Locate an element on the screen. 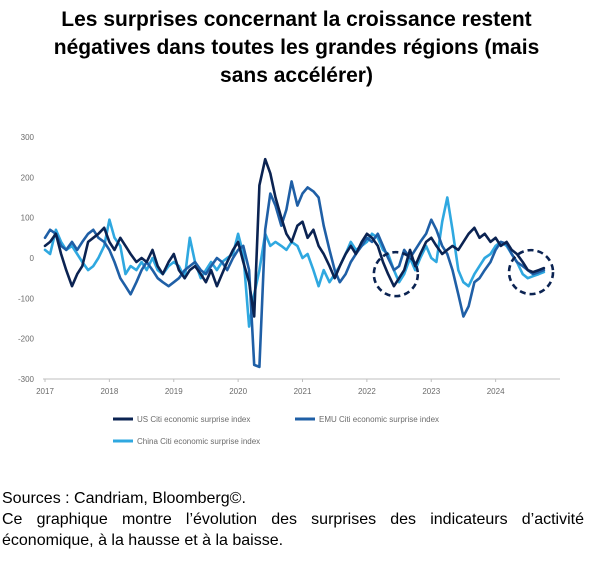 This screenshot has height=579, width=593. sources-note: Sources : Candriam, Bloomberg©. is located at coordinates (124, 498).